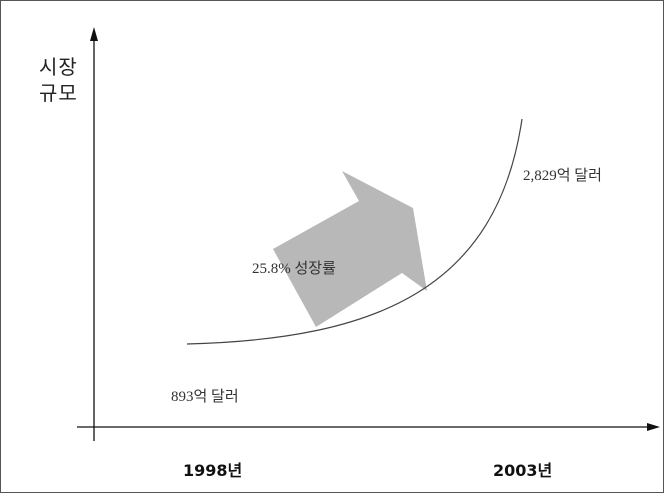 The width and height of the screenshot is (664, 493). Describe the element at coordinates (58, 67) in the screenshot. I see `y-axis-label-line-1: 시장` at that location.